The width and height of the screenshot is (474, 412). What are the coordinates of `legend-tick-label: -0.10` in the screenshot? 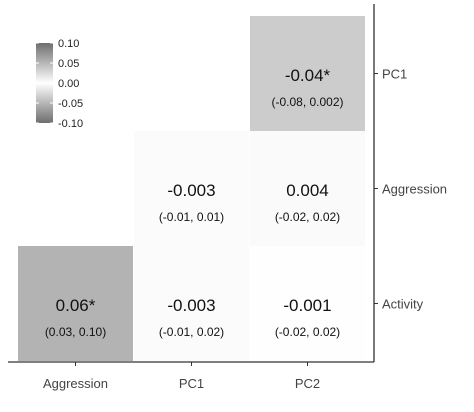 It's located at (70, 124).